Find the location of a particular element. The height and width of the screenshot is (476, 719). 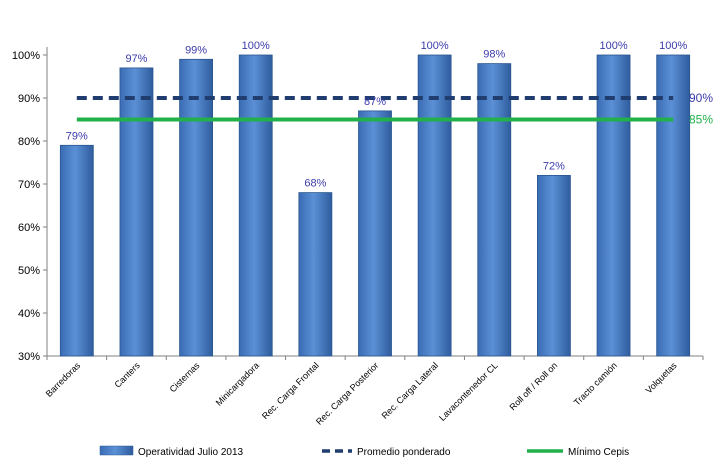

legend-label-minimo: Mínimo Cepis is located at coordinates (598, 452).